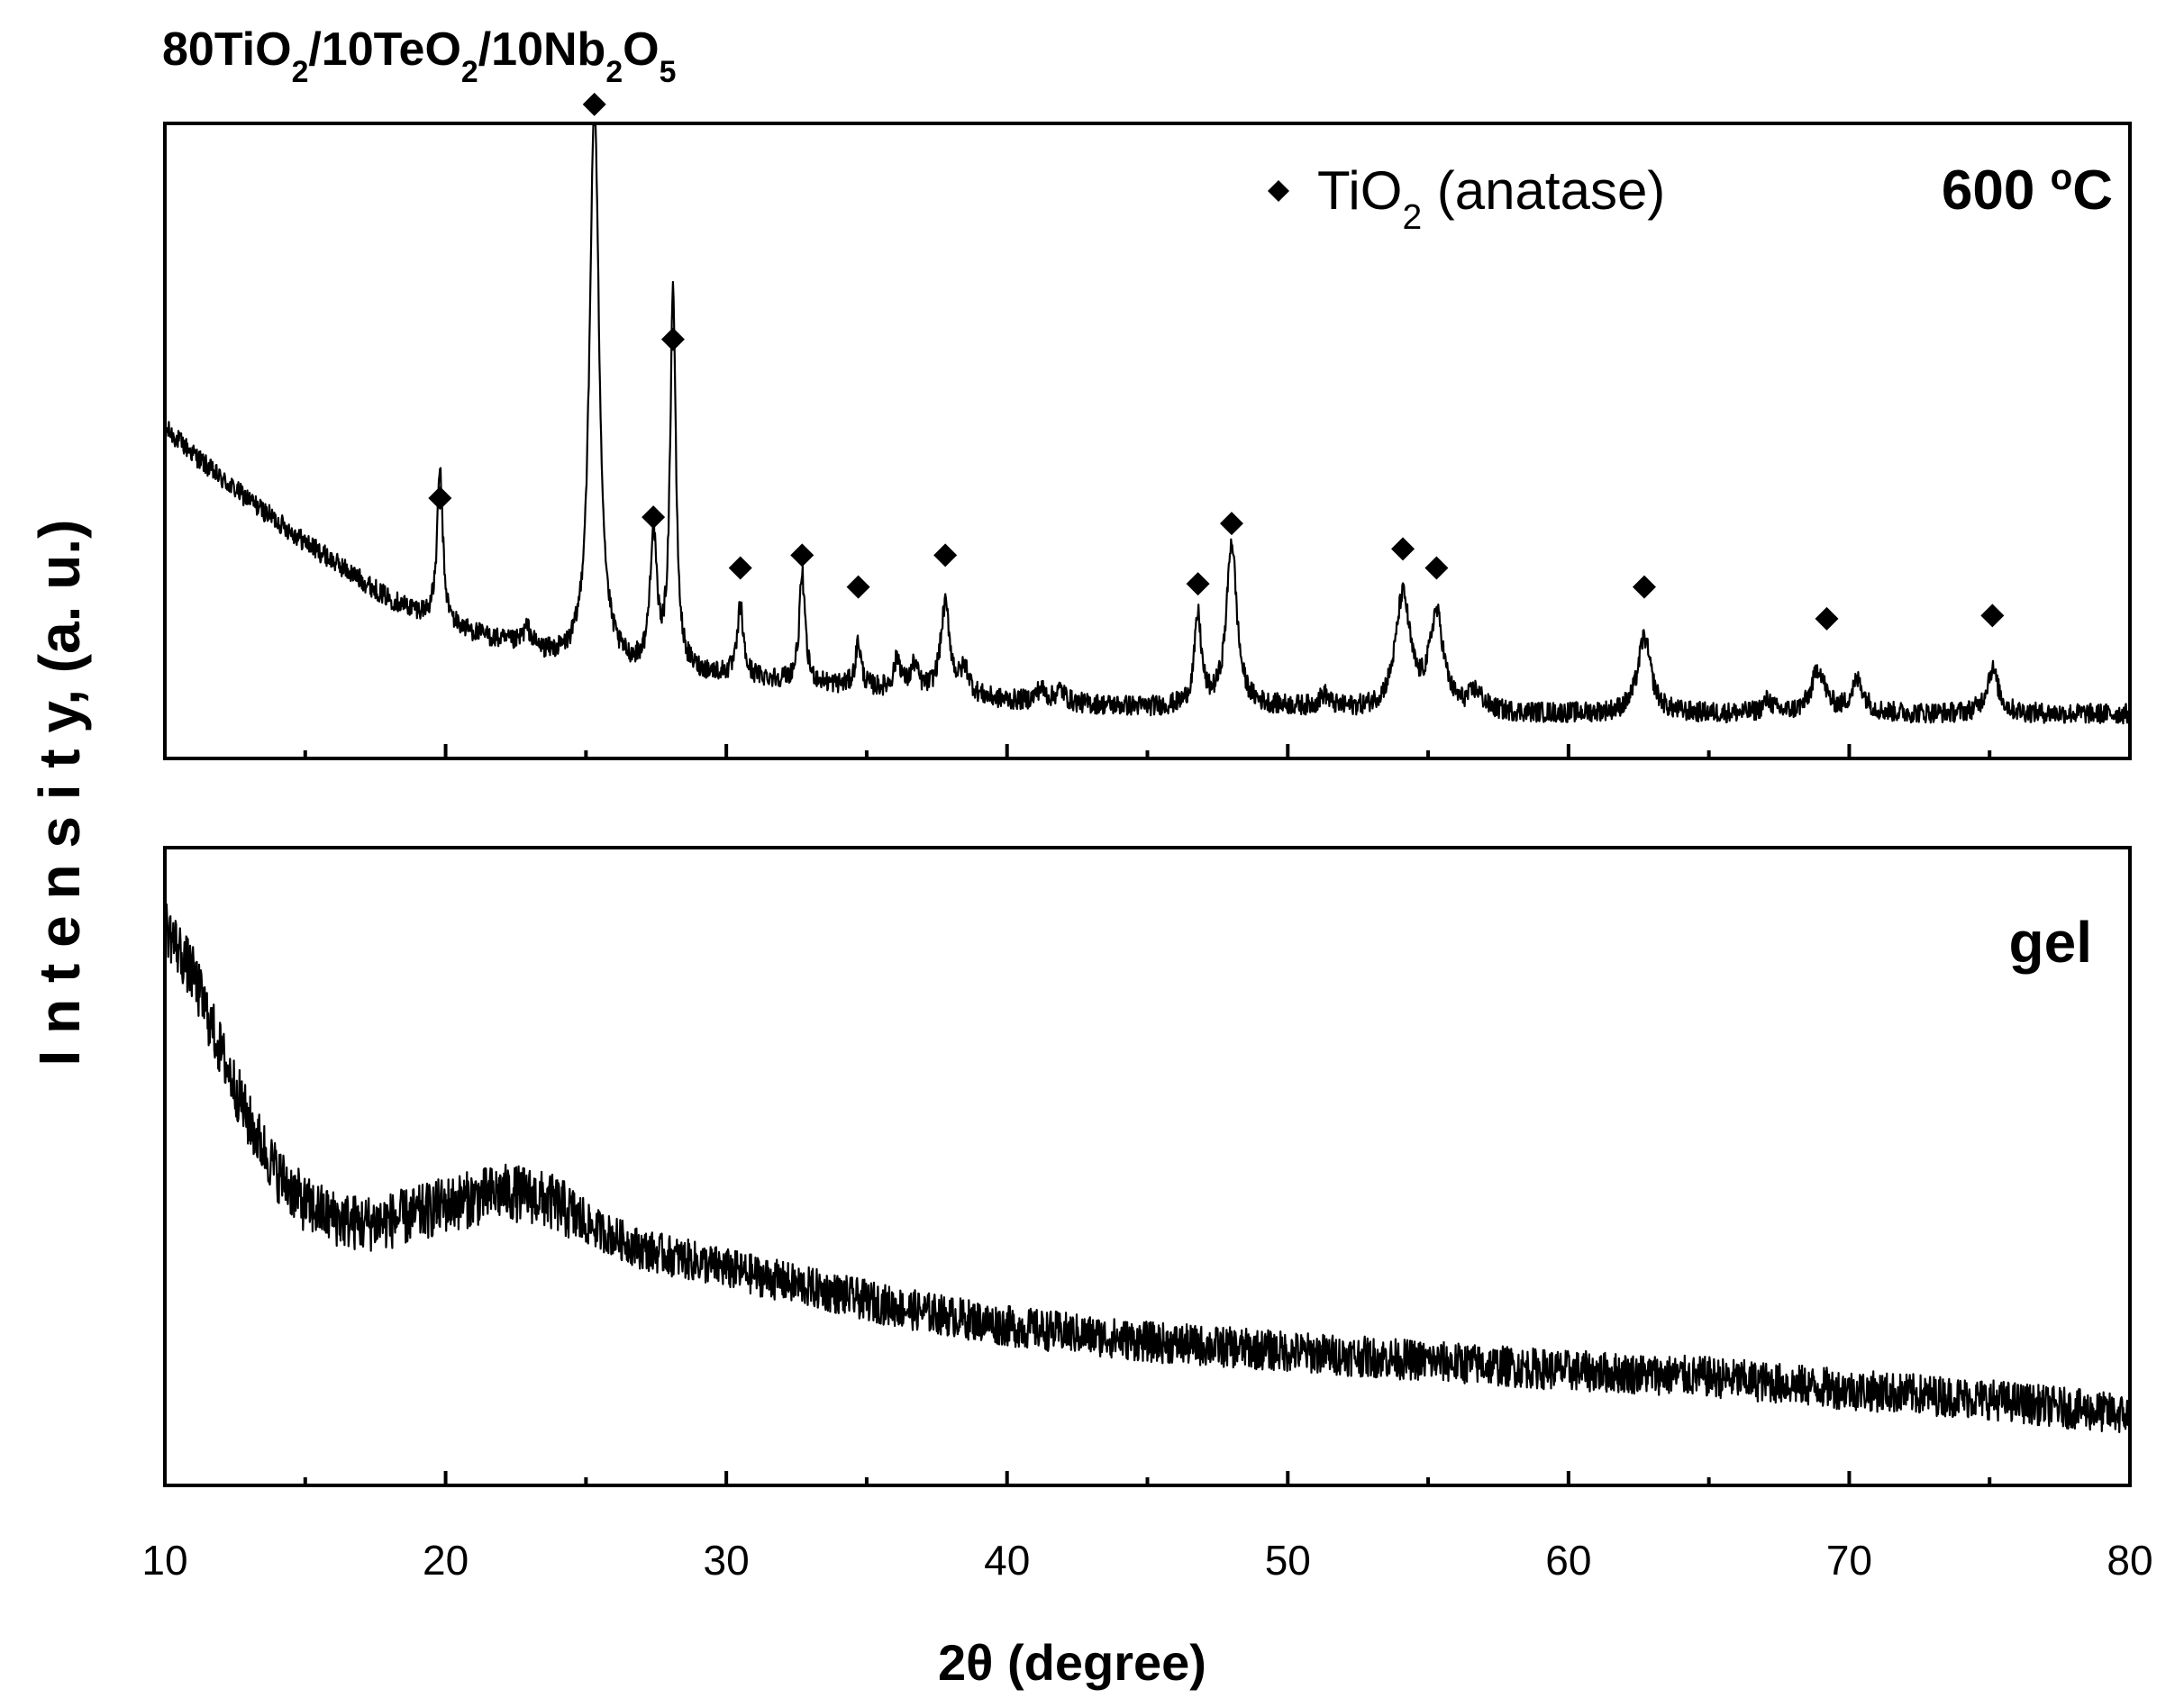 The width and height of the screenshot is (2184, 1707). Describe the element at coordinates (1288, 1561) in the screenshot. I see `x-tick-label: 50` at that location.